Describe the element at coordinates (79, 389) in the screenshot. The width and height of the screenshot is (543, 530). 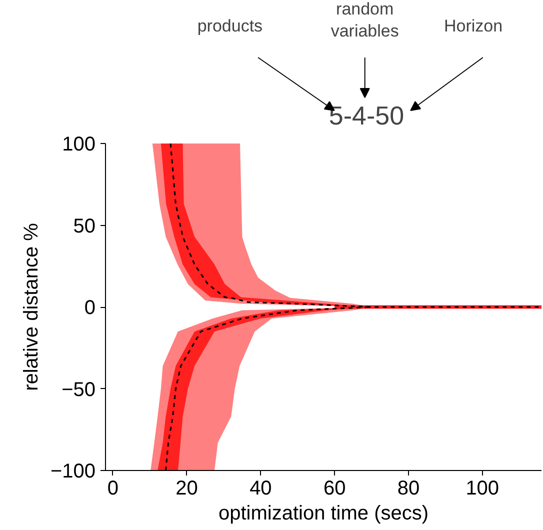
I see `y-tick-label: −50` at that location.